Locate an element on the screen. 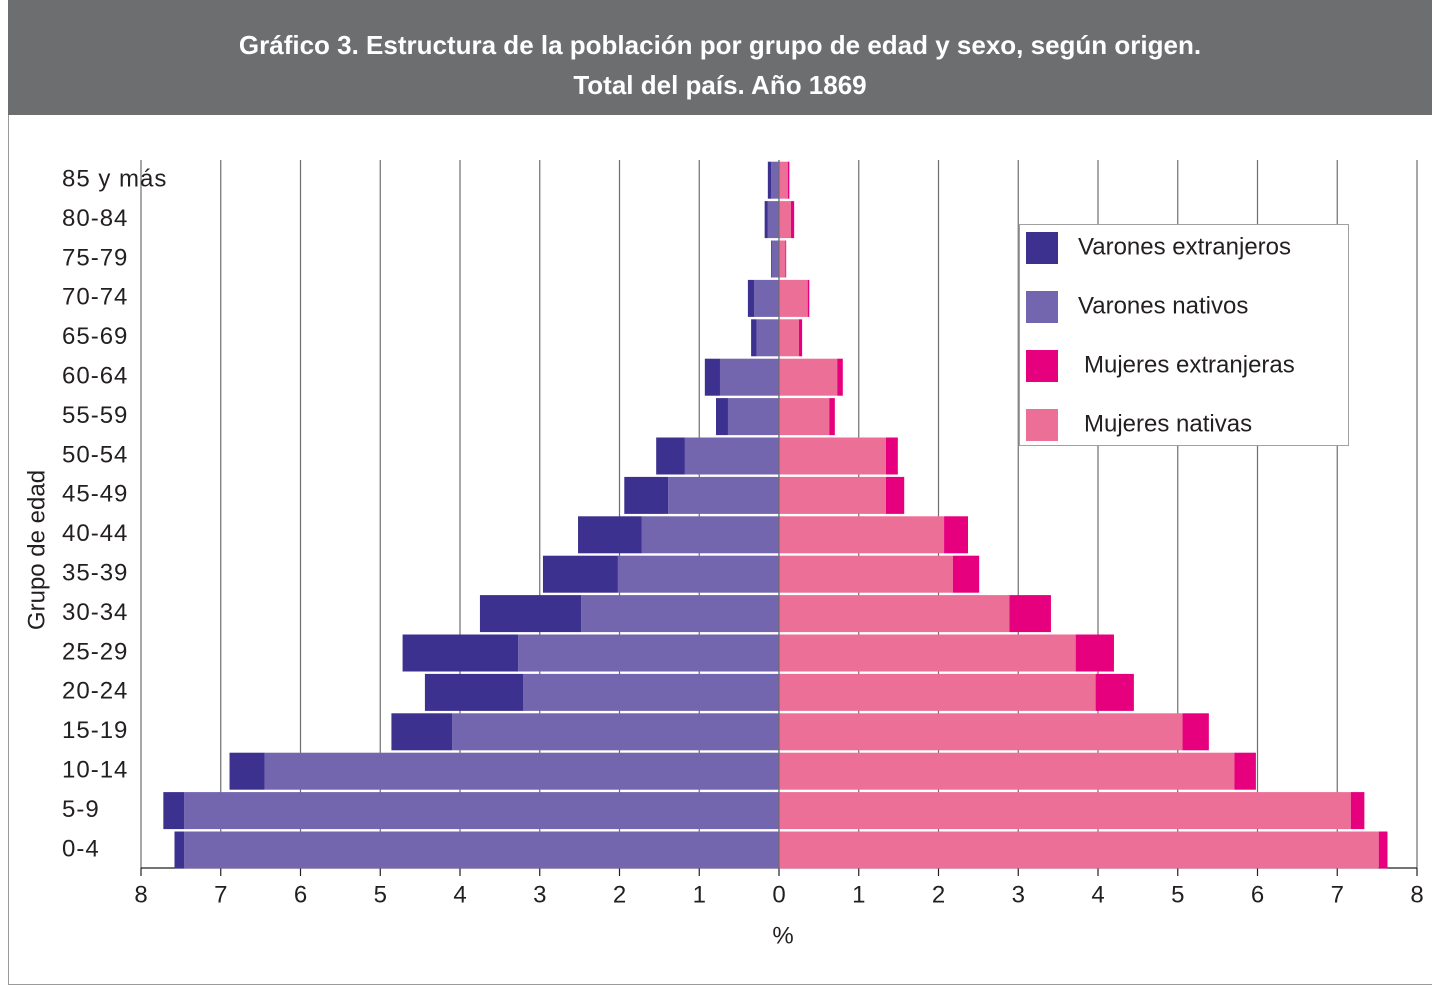 This screenshot has height=986, width=1432. y-tick-label: 80-84 is located at coordinates (95, 218).